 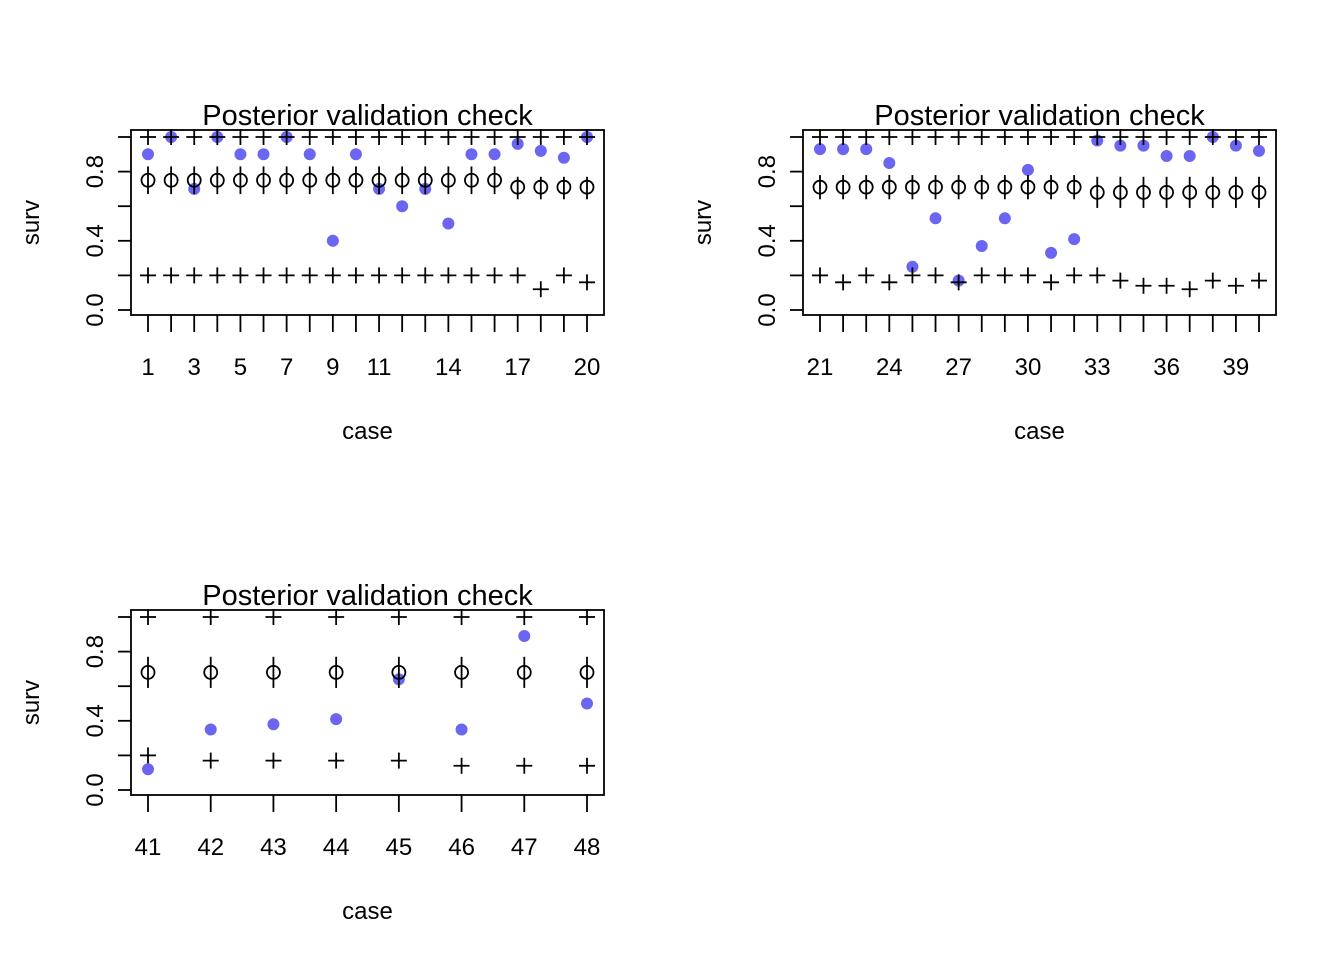 I want to click on chart-title-3: Posterior validation check, so click(x=367, y=596).